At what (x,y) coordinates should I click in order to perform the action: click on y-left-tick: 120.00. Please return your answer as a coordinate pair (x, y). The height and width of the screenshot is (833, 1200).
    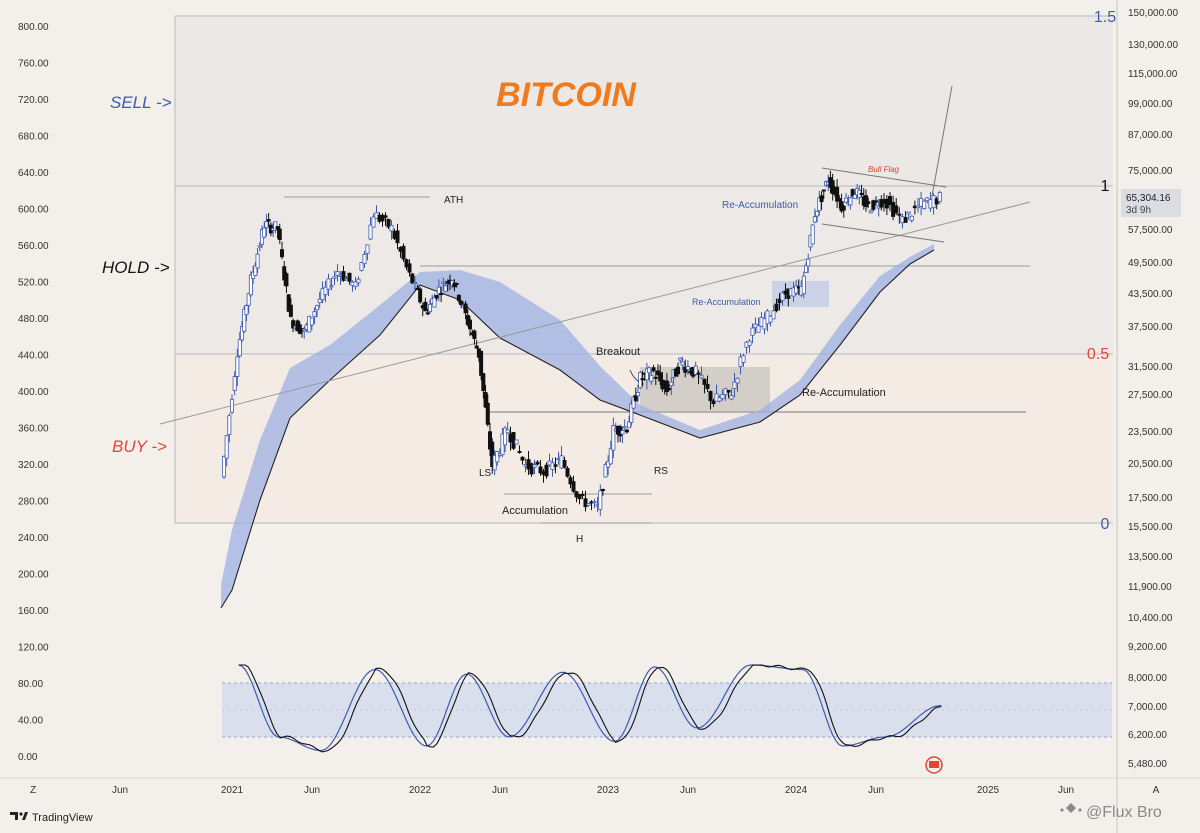
    Looking at the image, I should click on (33, 648).